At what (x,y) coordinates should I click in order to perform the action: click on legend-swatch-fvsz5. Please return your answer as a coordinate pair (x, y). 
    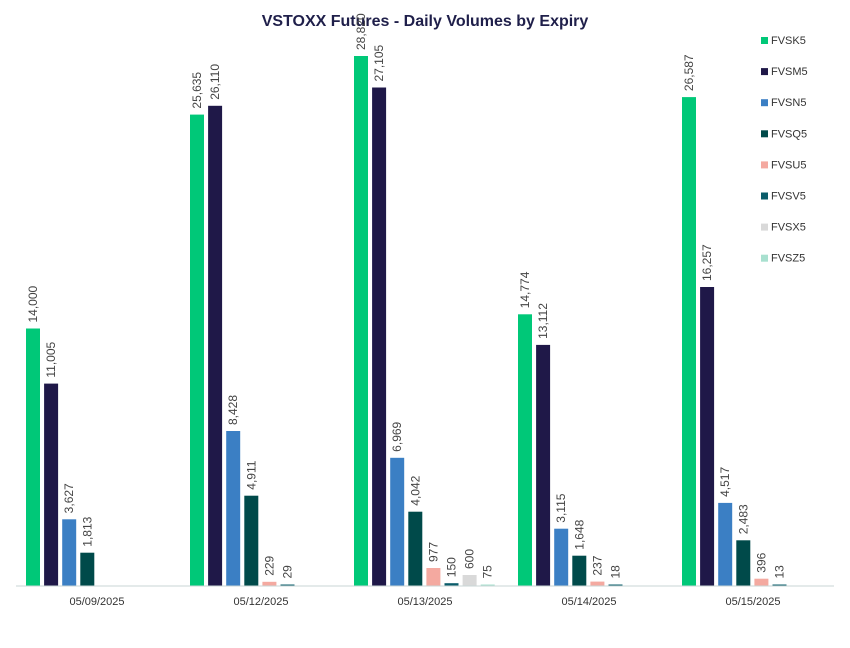
    Looking at the image, I should click on (764, 258).